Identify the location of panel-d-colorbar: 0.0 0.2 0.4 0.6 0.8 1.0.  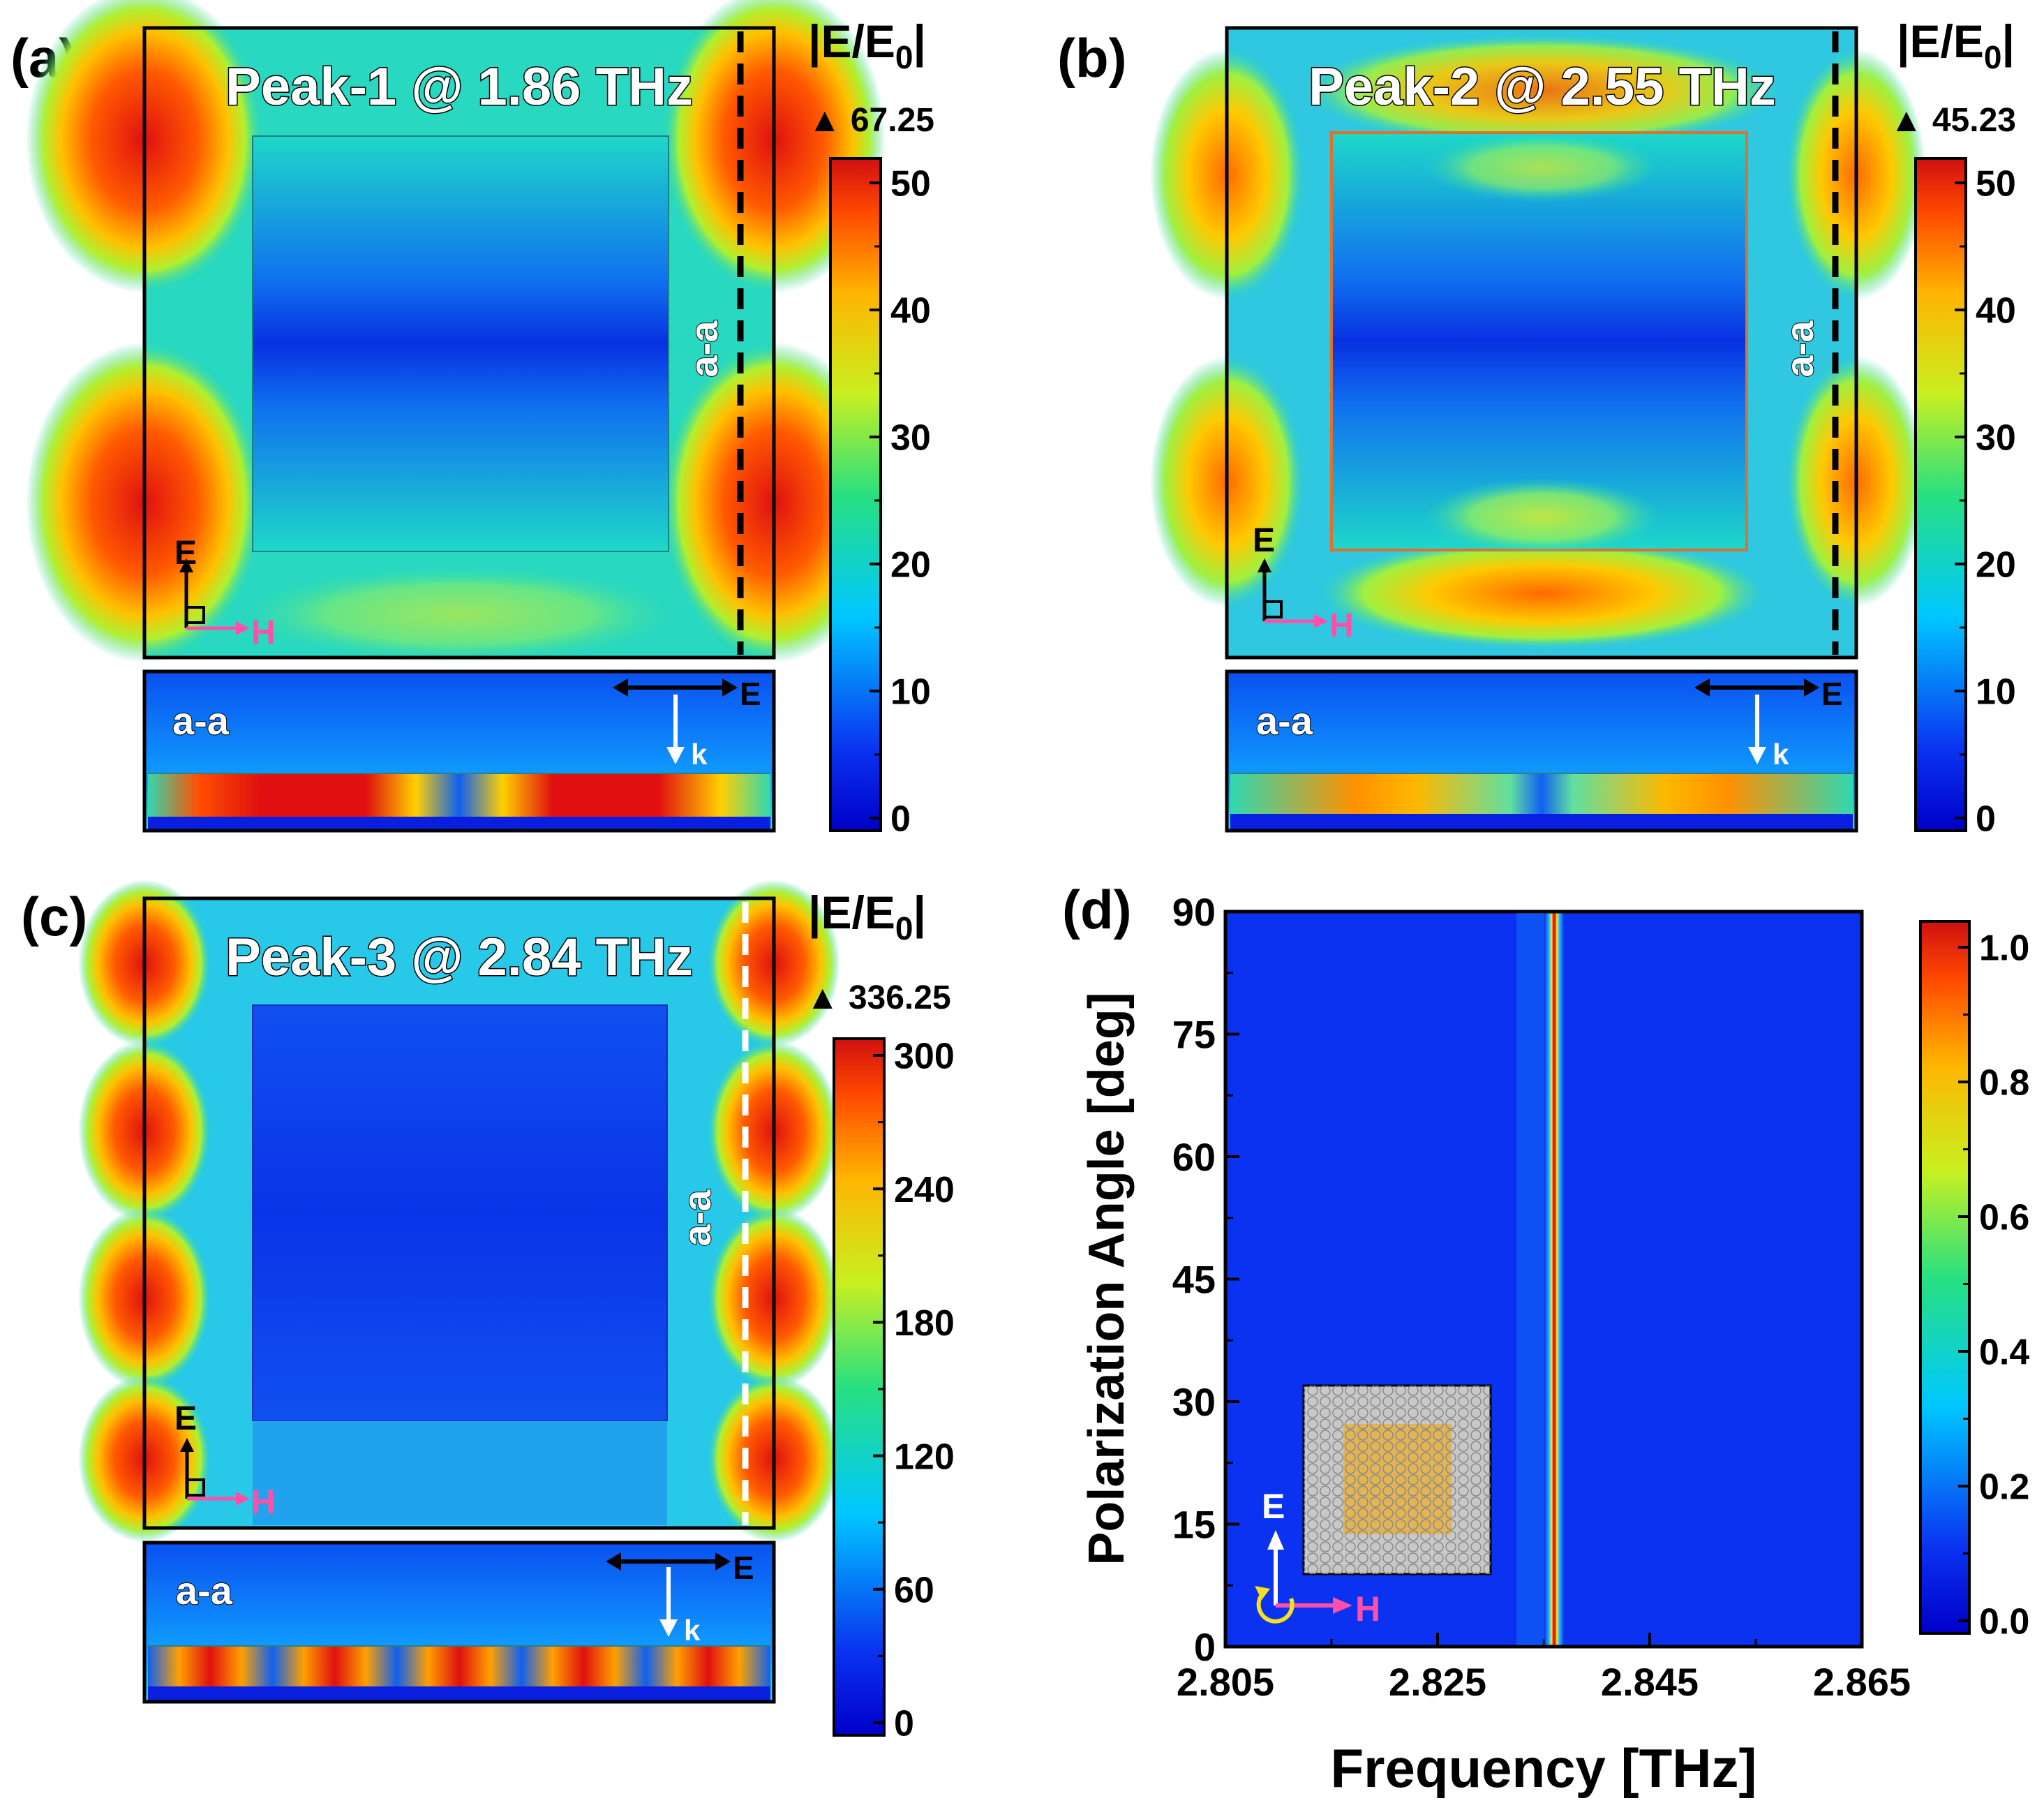
(1974, 1281).